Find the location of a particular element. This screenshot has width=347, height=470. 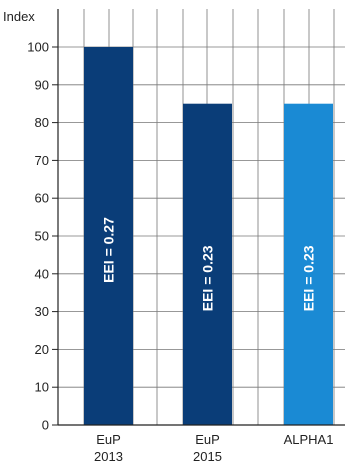

y-tick-label: 90 is located at coordinates (42, 84).